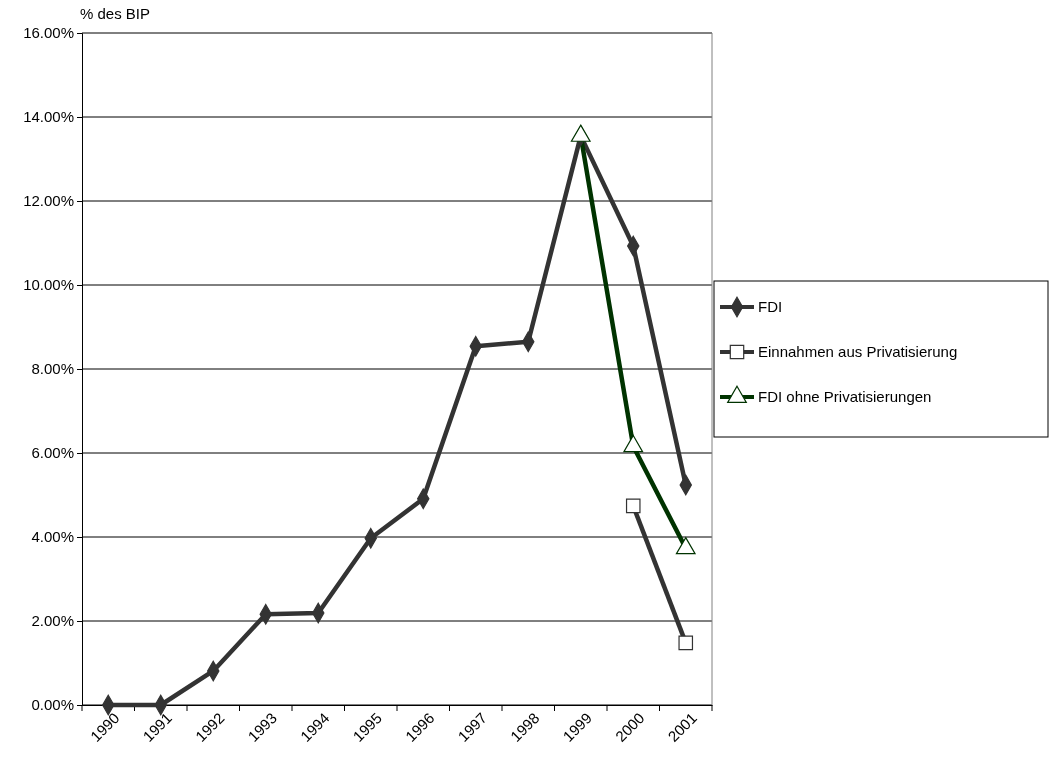  I want to click on y-tick-label: 12.00%, so click(48, 201).